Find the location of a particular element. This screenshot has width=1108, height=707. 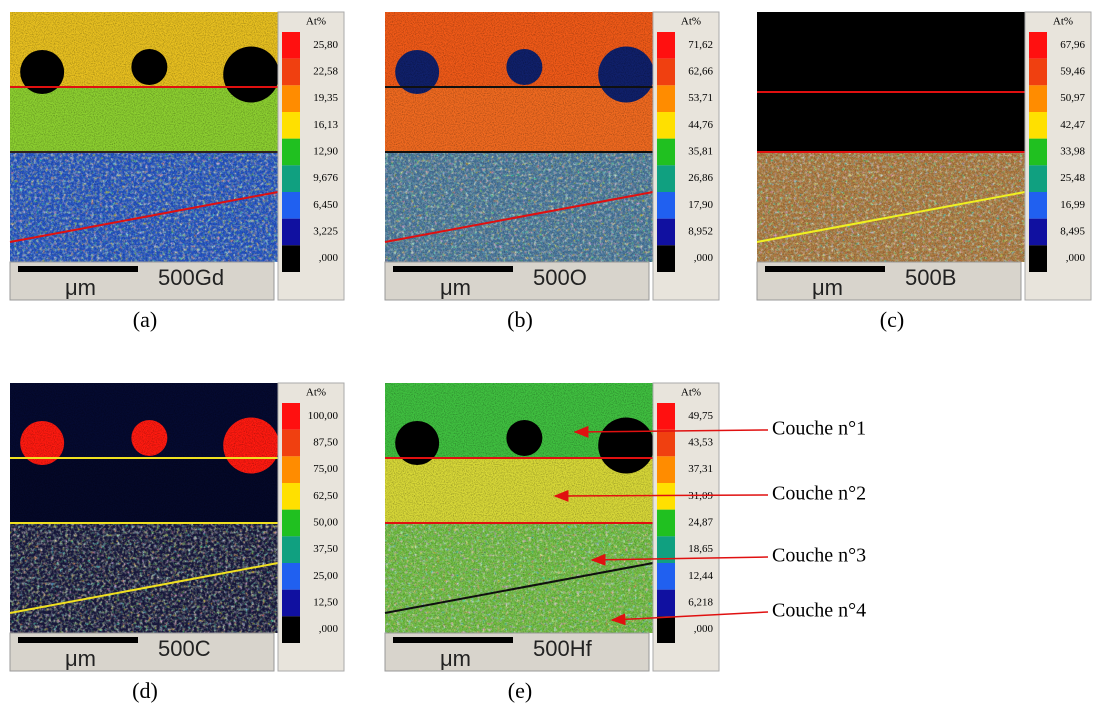

scale-label: 500B is located at coordinates (930, 277).